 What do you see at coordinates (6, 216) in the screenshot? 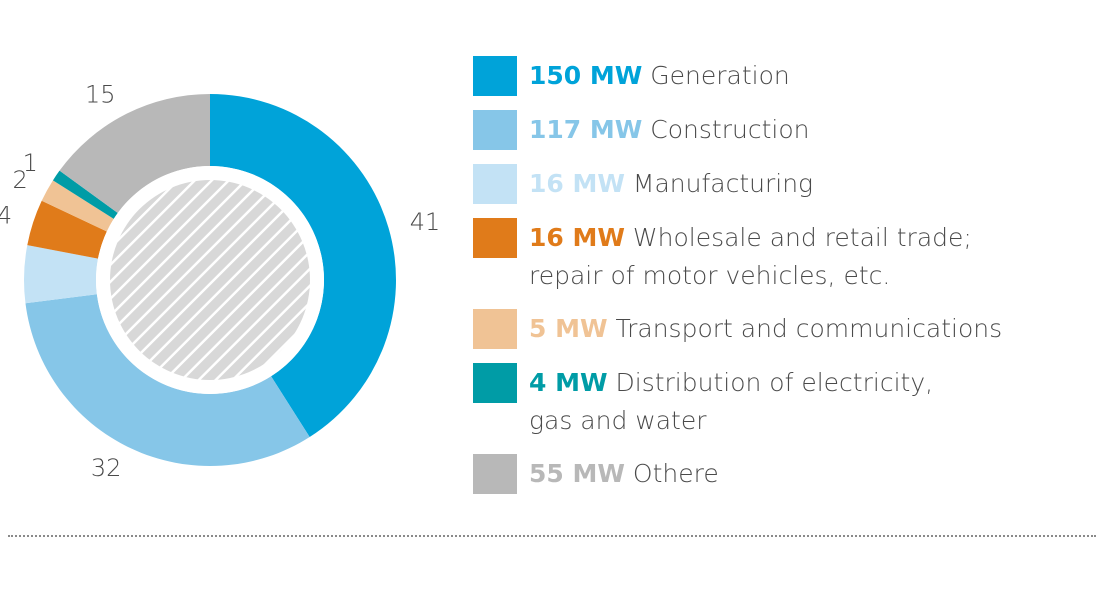
I see `slice-value-label: 4` at bounding box center [6, 216].